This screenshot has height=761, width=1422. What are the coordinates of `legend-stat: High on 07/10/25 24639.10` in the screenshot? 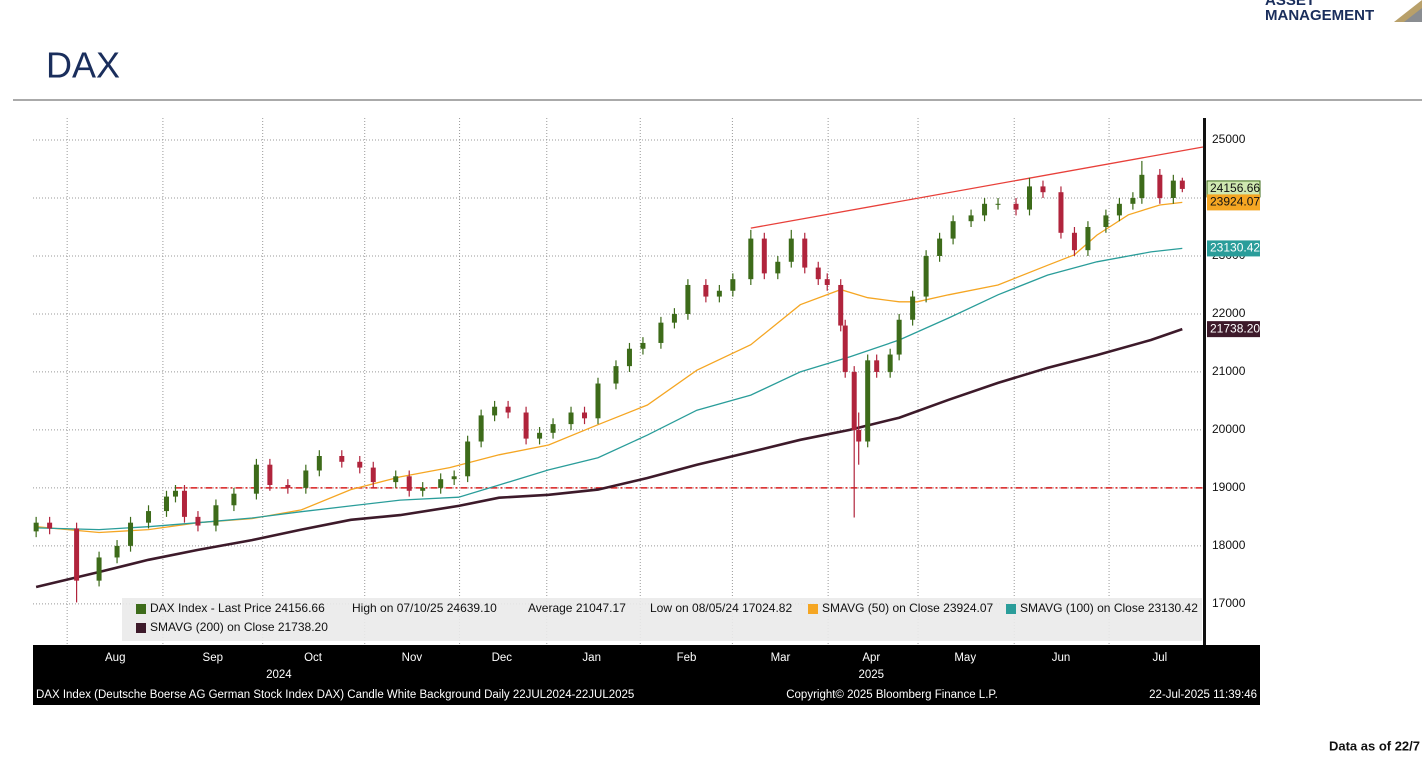 It's located at (424, 608).